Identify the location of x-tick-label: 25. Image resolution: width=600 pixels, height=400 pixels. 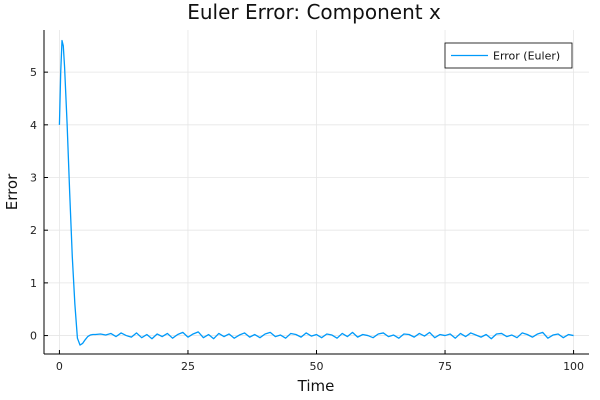
(188, 366).